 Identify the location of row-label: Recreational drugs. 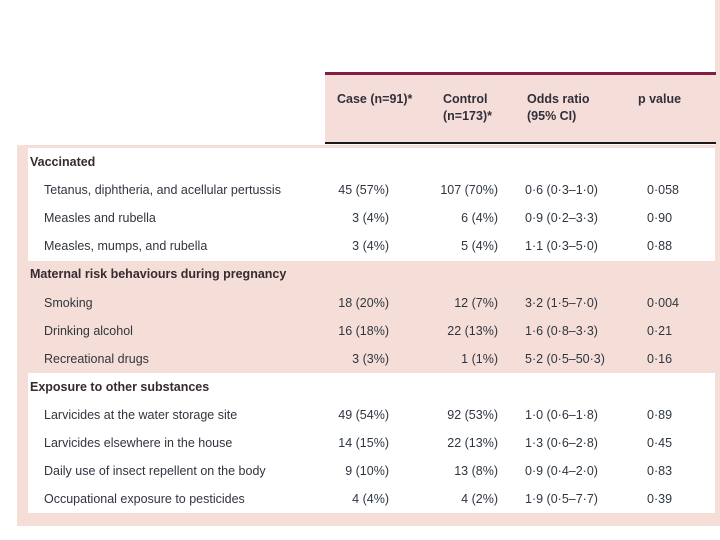
(96, 358).